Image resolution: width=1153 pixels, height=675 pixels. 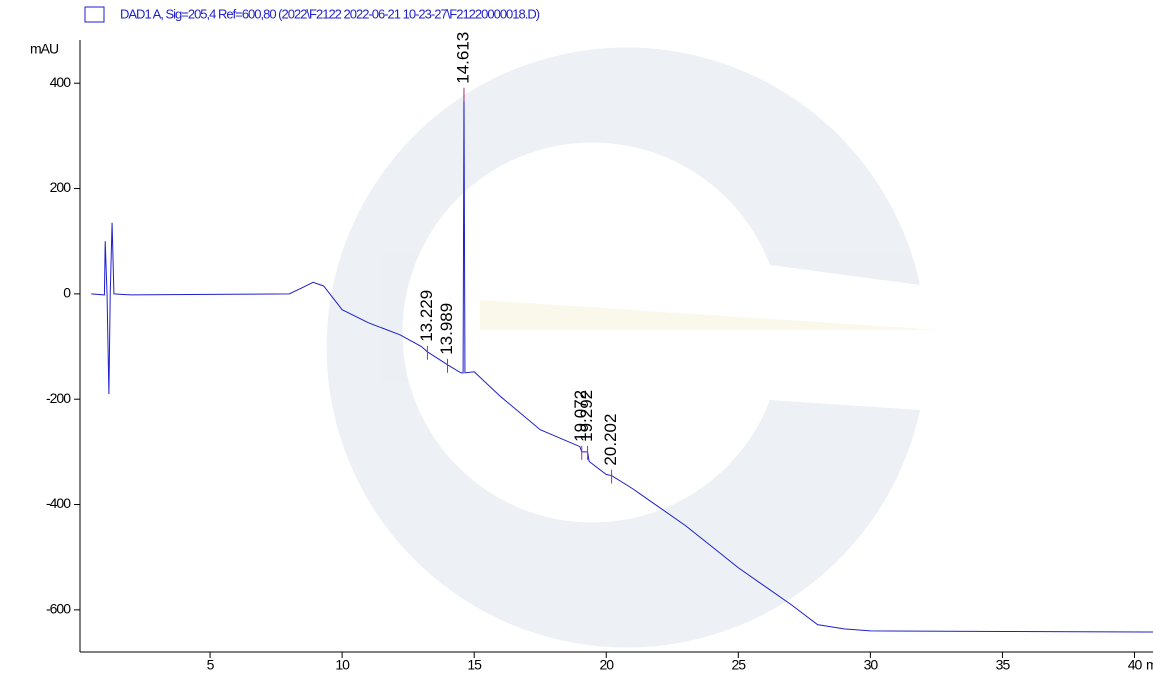 What do you see at coordinates (871, 665) in the screenshot?
I see `x-tick-label: 30` at bounding box center [871, 665].